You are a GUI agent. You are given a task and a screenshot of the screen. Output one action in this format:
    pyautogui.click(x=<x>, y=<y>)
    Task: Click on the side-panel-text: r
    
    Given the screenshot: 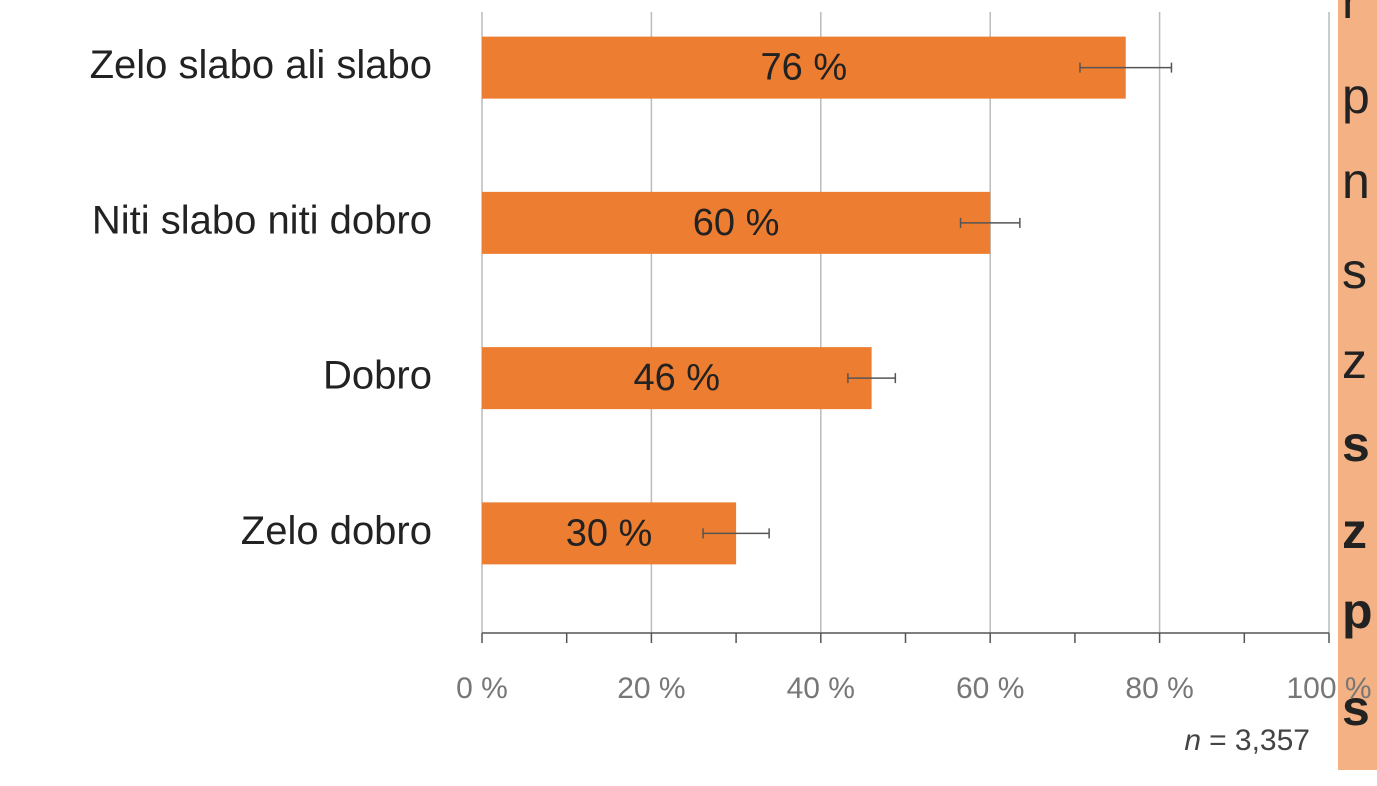 What is the action you would take?
    pyautogui.click(x=1350, y=14)
    